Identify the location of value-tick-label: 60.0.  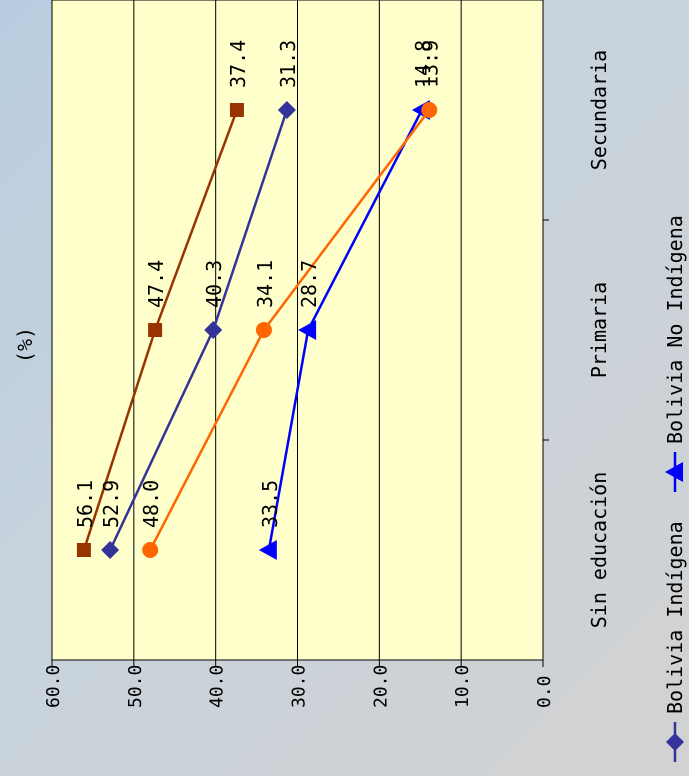
(53, 686).